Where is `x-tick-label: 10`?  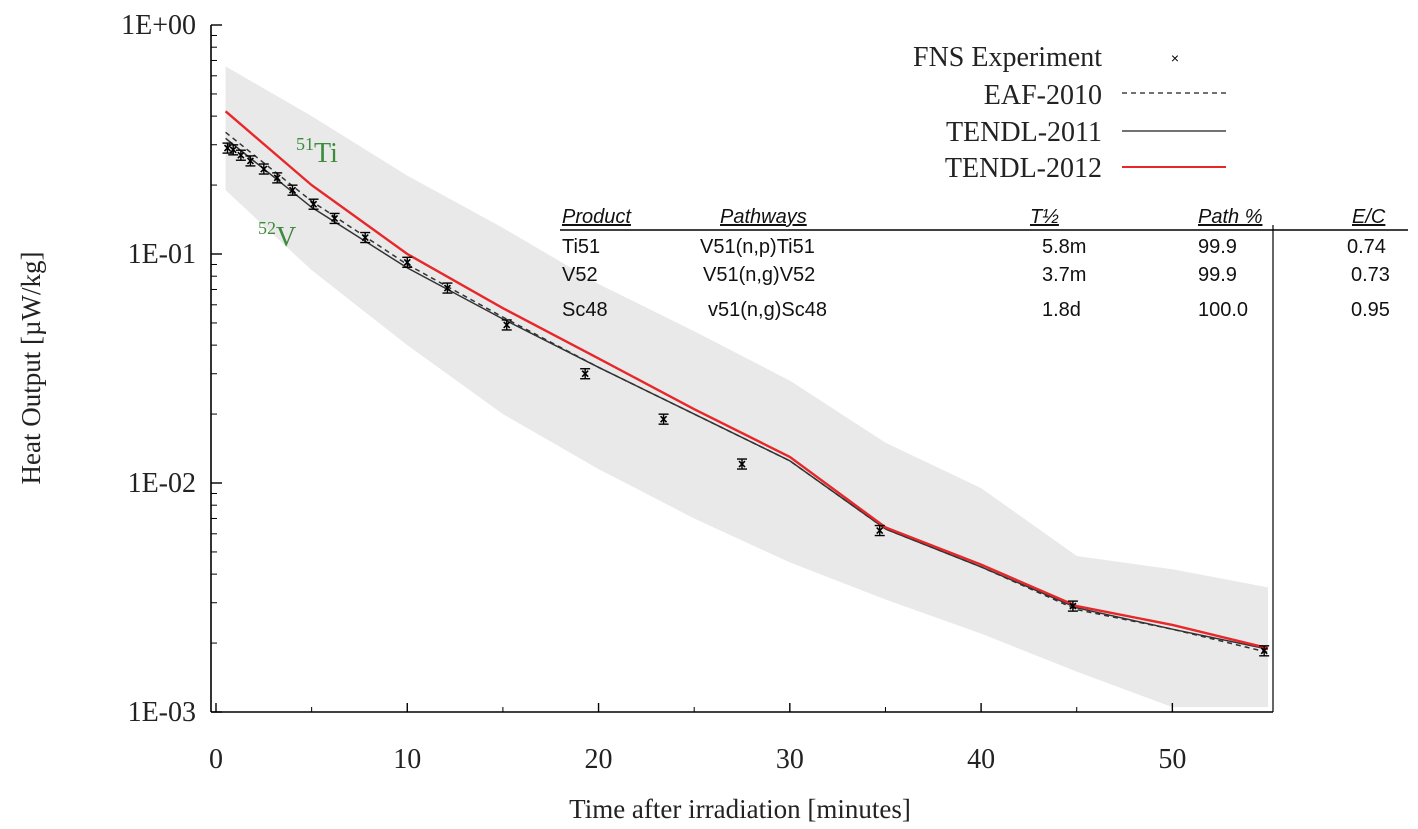 x-tick-label: 10 is located at coordinates (407, 759).